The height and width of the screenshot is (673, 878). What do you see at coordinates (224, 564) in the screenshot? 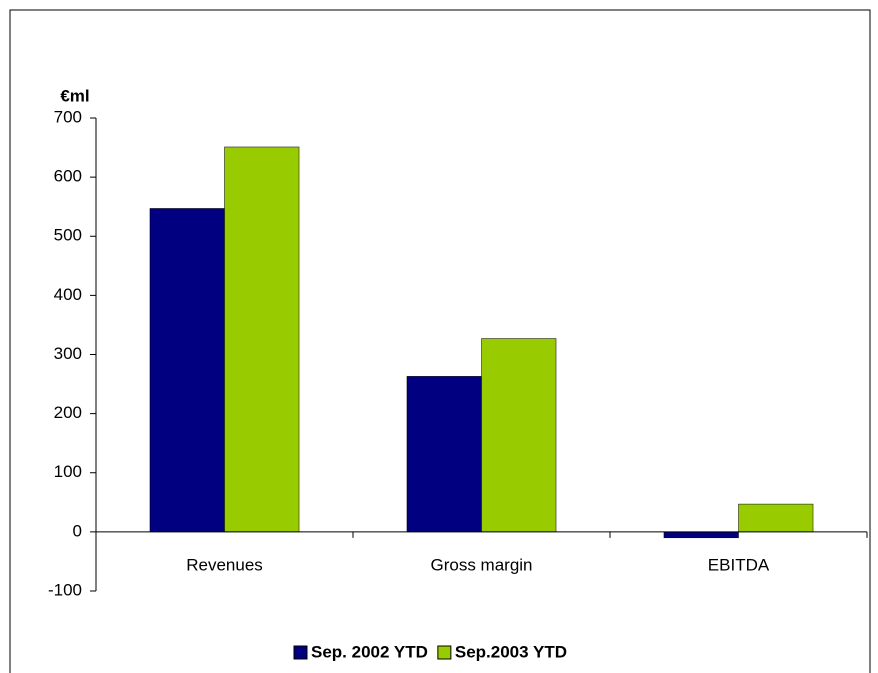
I see `x-tick-label: Revenues` at bounding box center [224, 564].